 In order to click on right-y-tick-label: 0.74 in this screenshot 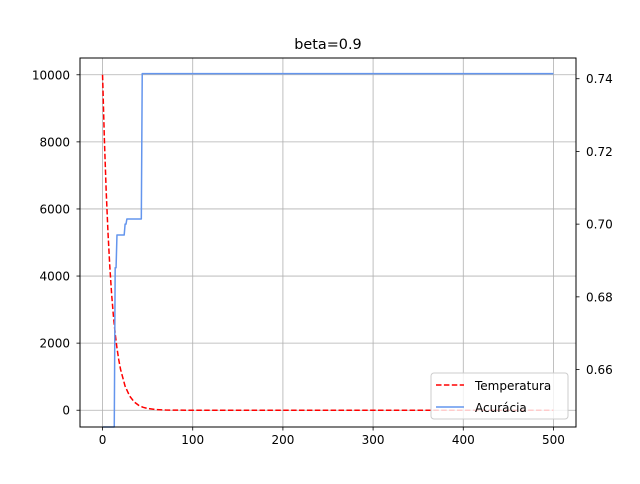, I will do `click(599, 79)`.